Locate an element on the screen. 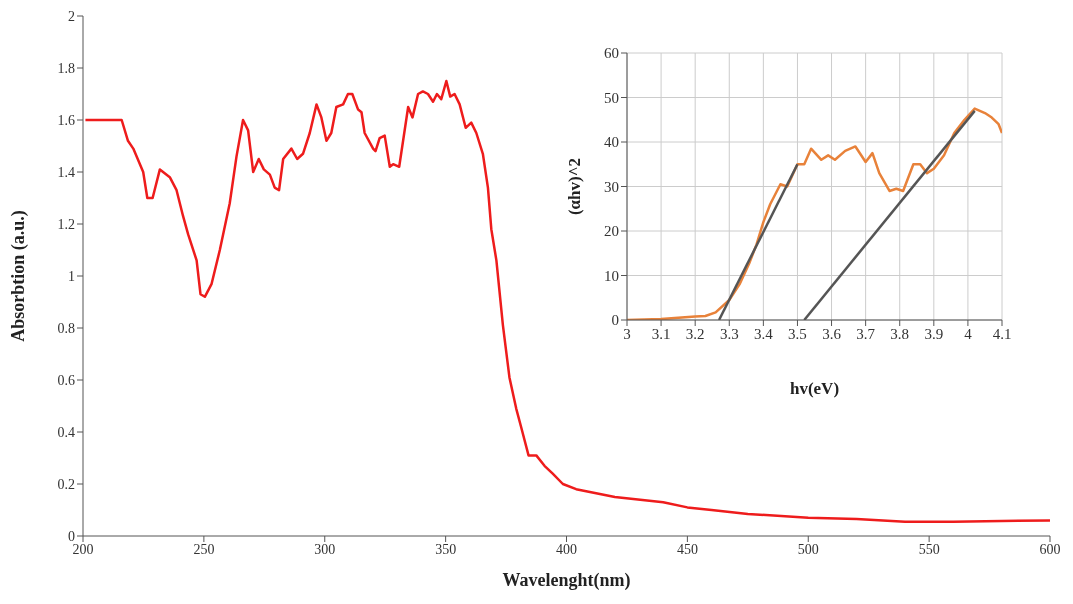  x-axis-title: Wavelenght(nm) is located at coordinates (566, 580).